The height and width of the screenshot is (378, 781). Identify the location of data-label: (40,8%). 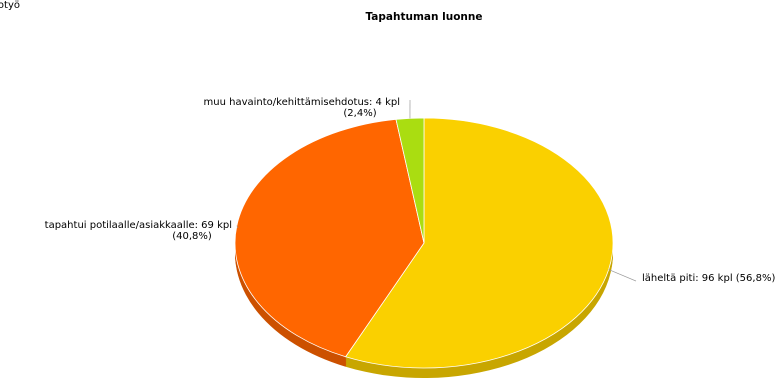
(192, 236).